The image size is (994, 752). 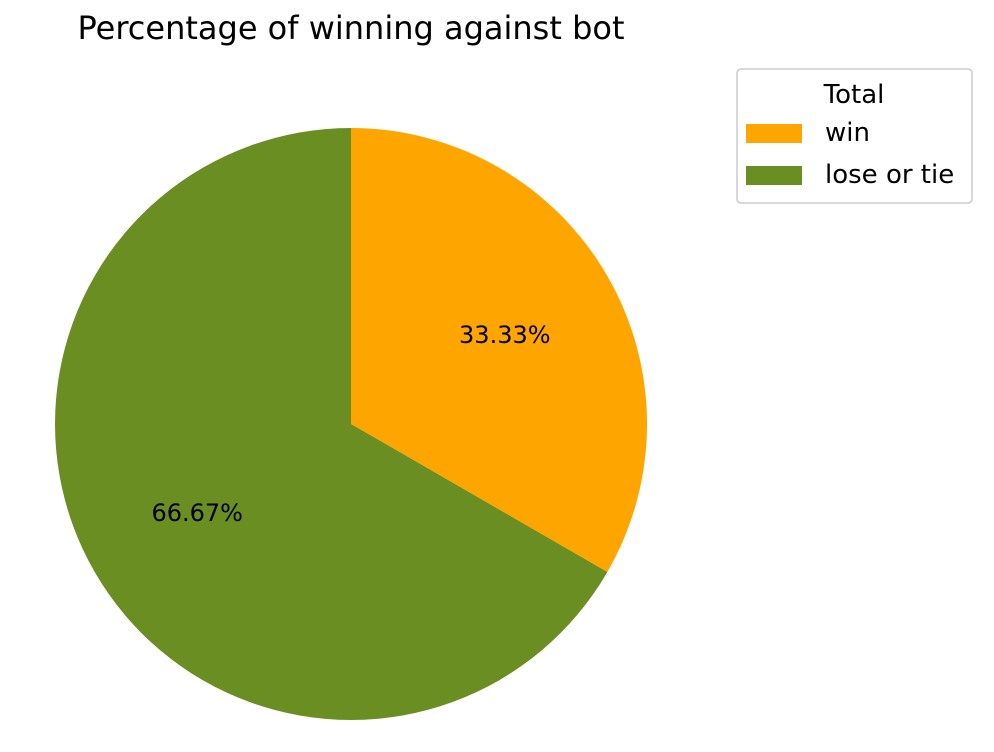 I want to click on legend-label: lose or tie, so click(x=889, y=175).